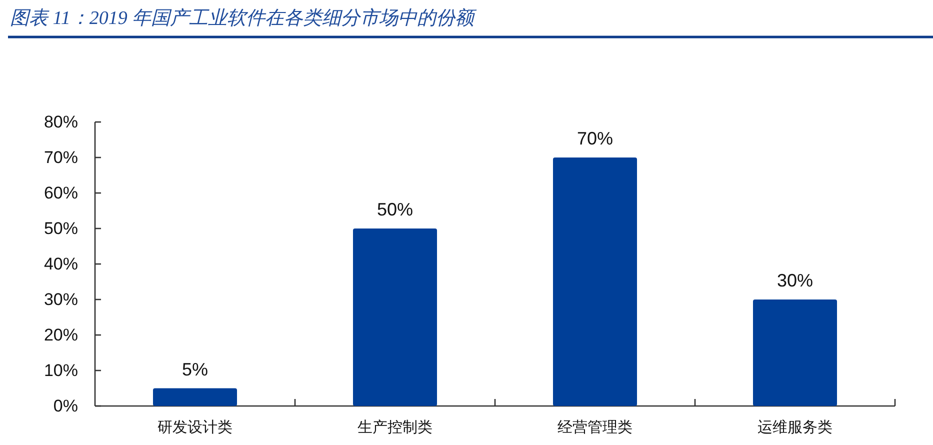 The height and width of the screenshot is (445, 933). I want to click on data-label: 5%, so click(195, 369).